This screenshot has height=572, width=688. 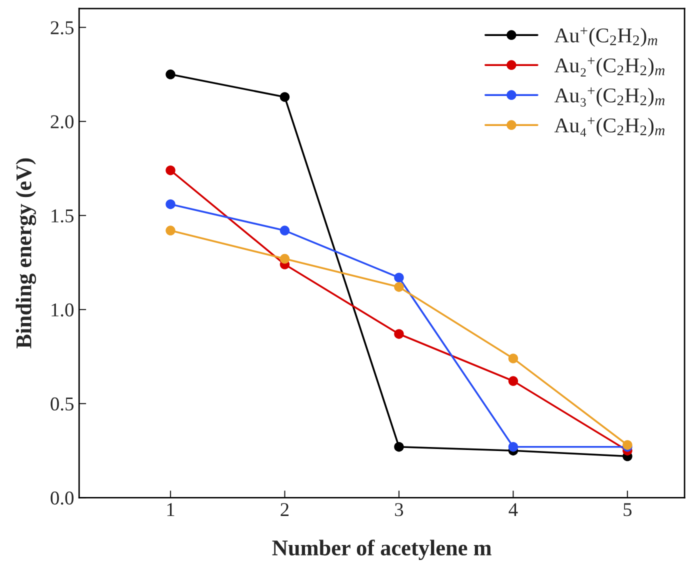 What do you see at coordinates (382, 550) in the screenshot?
I see `x-axis-title: Number of acetylene m` at bounding box center [382, 550].